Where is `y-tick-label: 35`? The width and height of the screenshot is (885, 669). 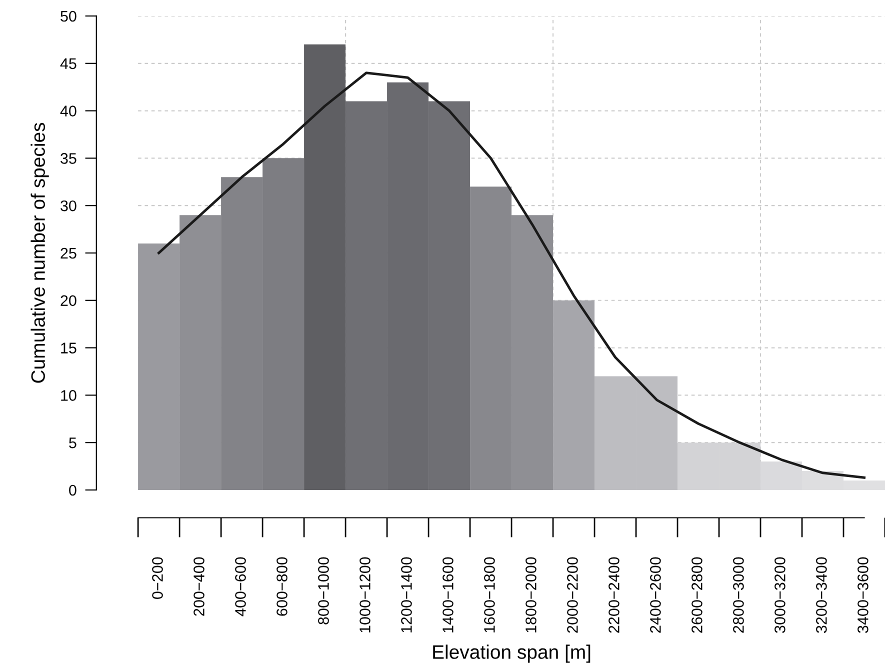
y-tick-label: 35 is located at coordinates (68, 158).